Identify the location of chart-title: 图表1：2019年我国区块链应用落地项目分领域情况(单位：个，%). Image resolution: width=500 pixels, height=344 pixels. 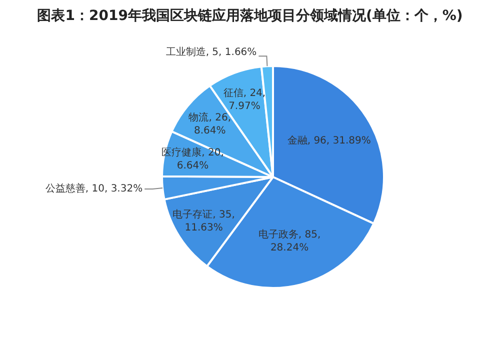
(250, 16).